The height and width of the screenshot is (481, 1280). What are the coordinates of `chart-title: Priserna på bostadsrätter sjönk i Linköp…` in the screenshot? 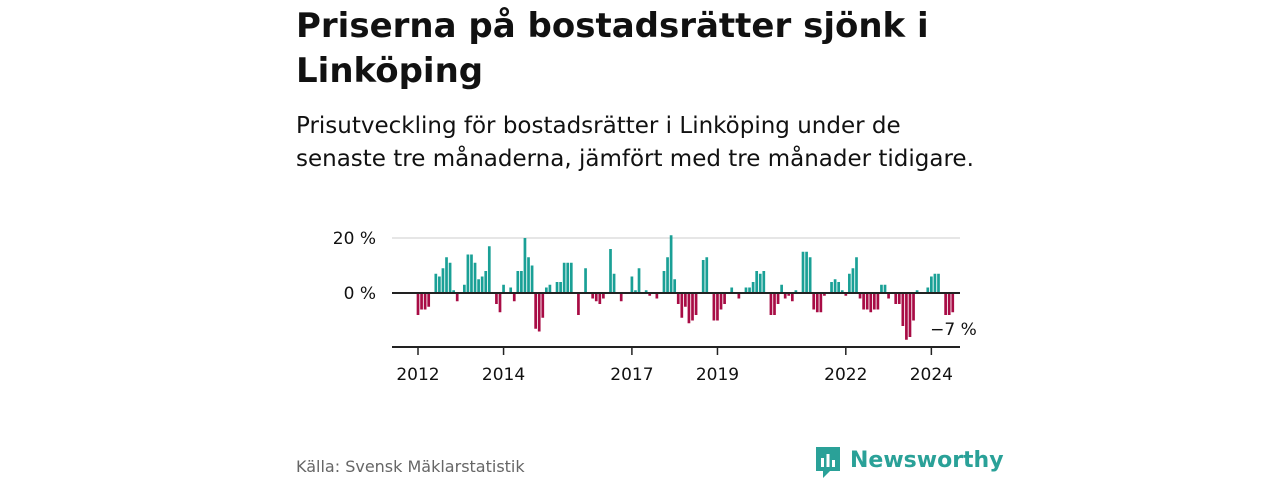 It's located at (612, 48).